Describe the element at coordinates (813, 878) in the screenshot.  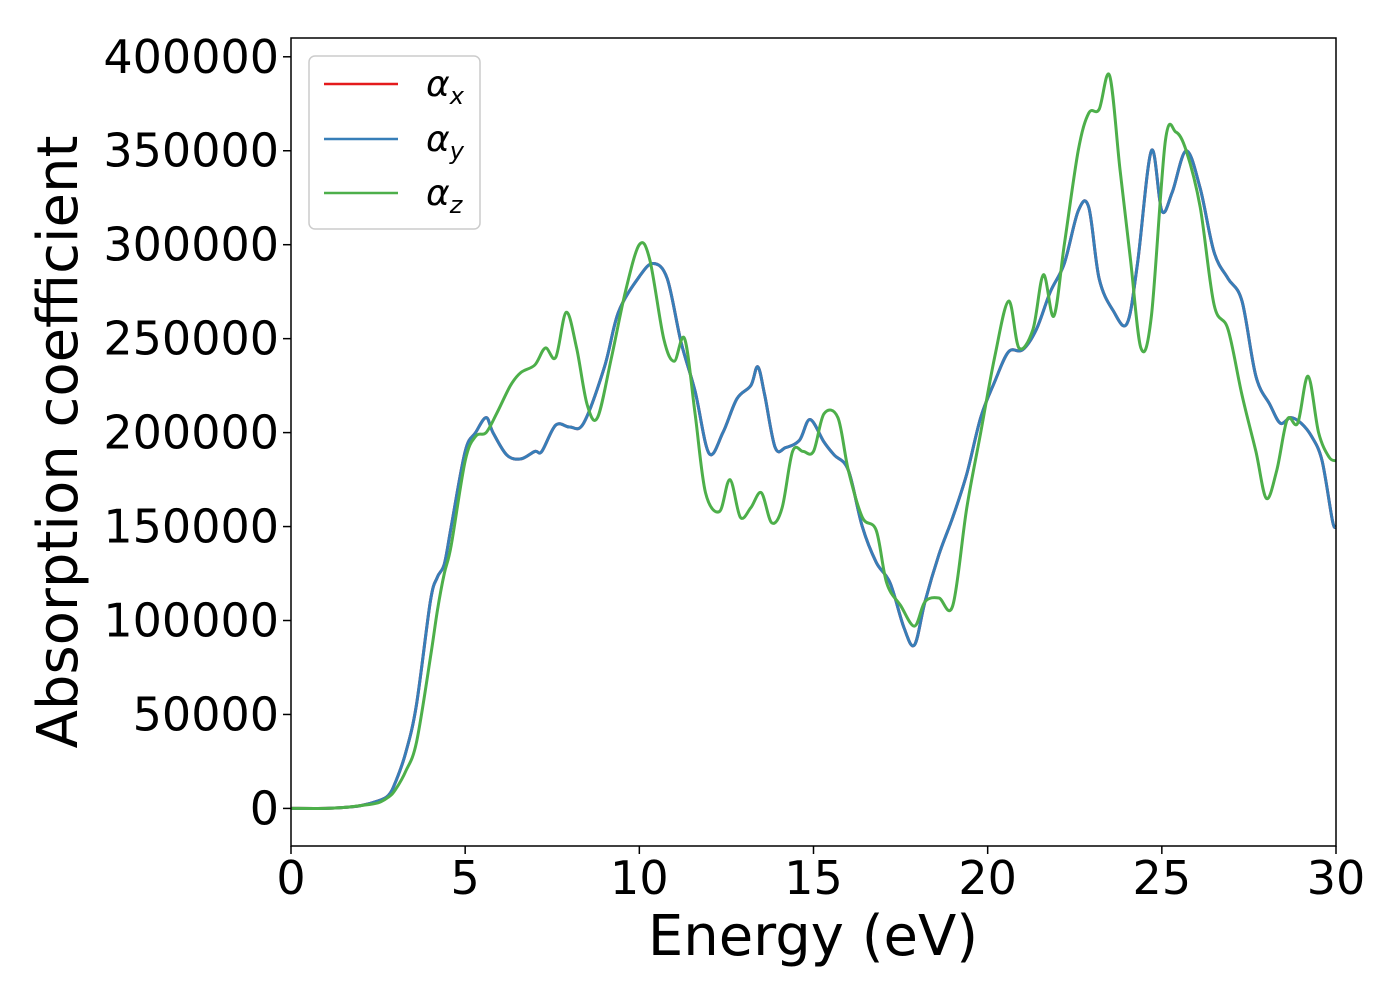
I see `x-tick-label: 15` at that location.